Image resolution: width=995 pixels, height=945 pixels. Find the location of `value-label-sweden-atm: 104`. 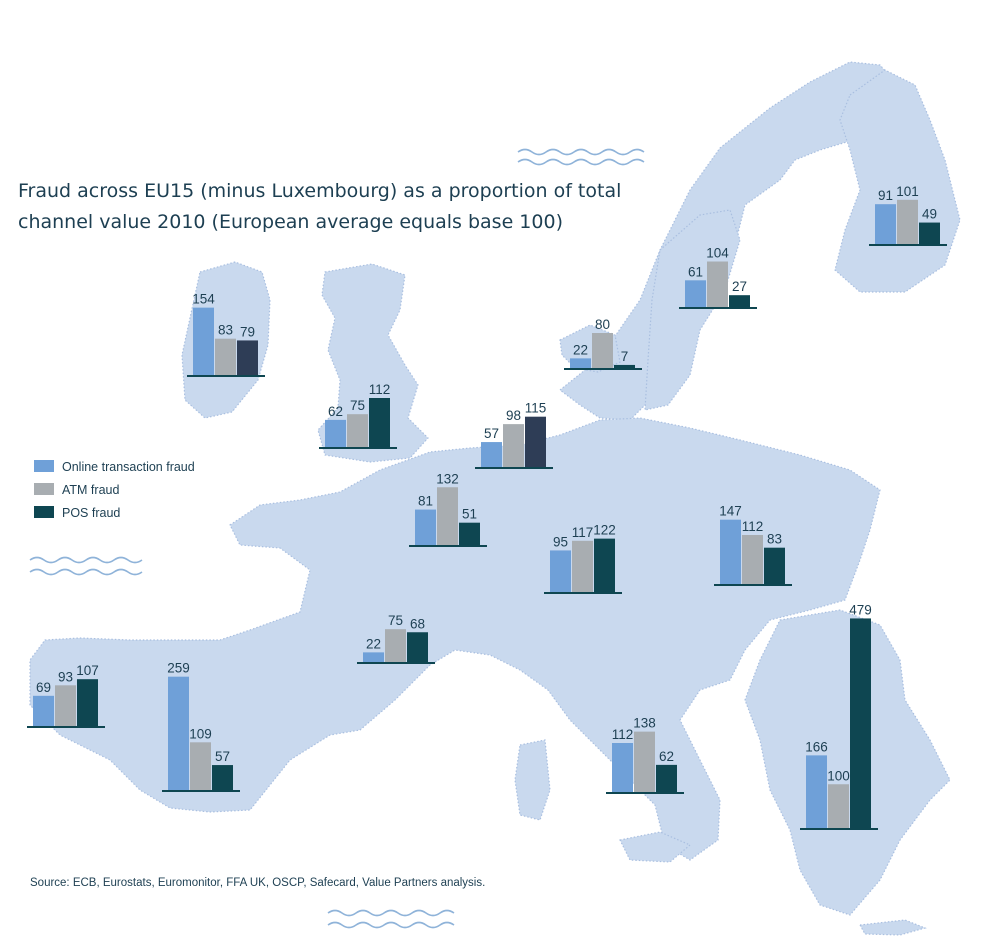

value-label-sweden-atm: 104 is located at coordinates (717, 253).